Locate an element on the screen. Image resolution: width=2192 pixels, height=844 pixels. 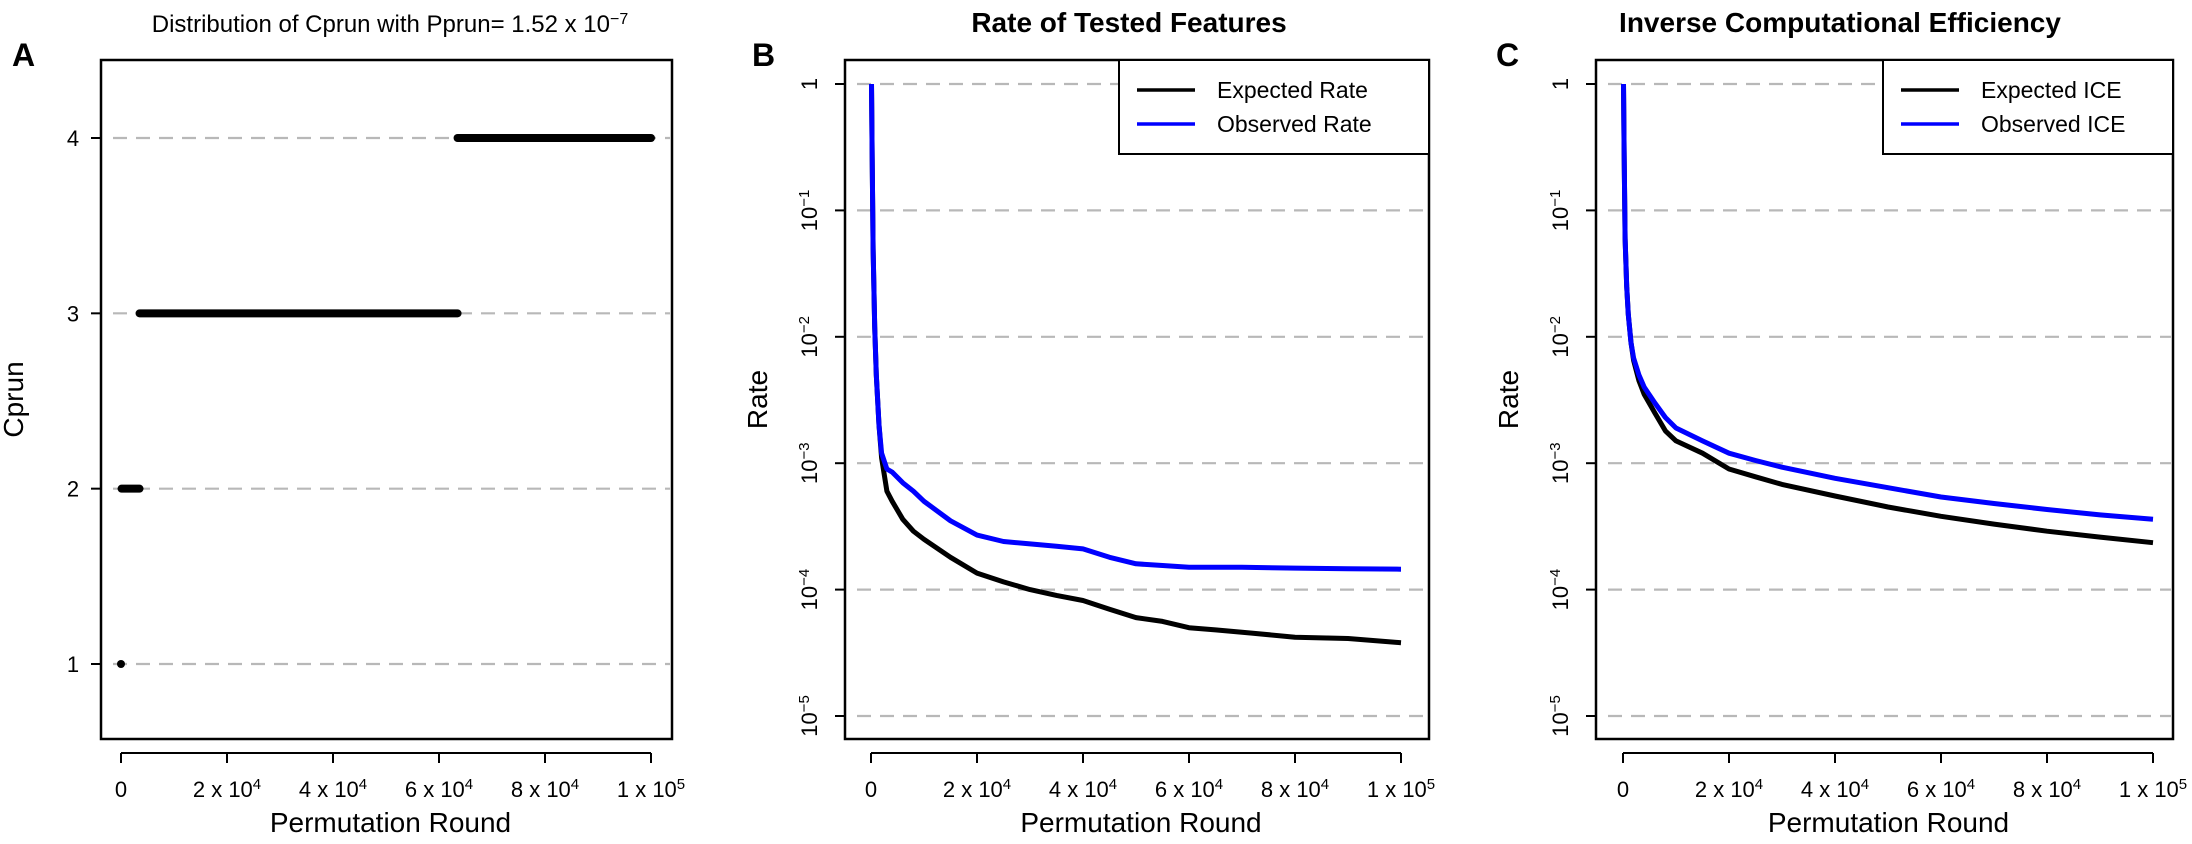
panel-b-x-tick-label-mantissa: 6 x 10 is located at coordinates (1185, 789).